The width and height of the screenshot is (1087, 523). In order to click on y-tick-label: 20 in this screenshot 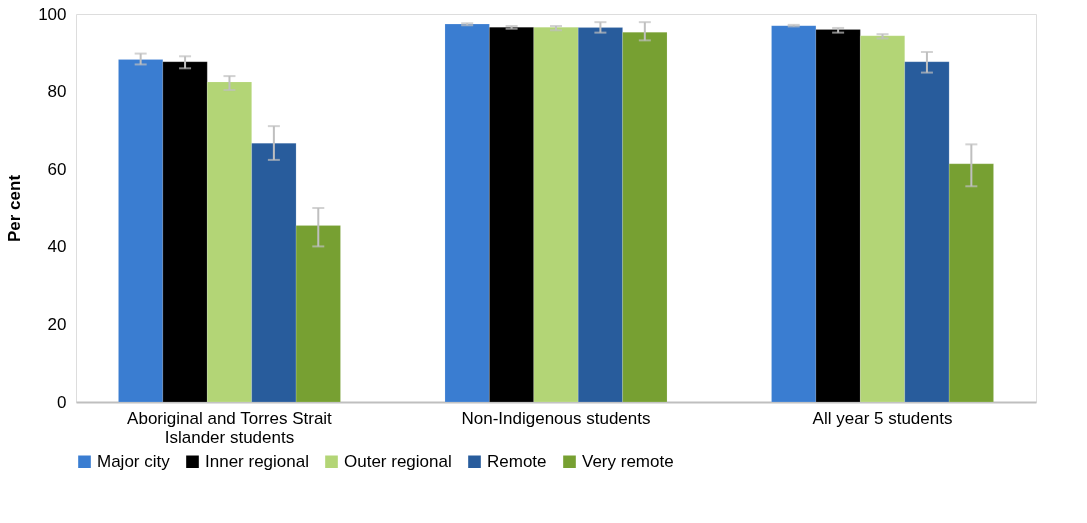, I will do `click(57, 324)`.